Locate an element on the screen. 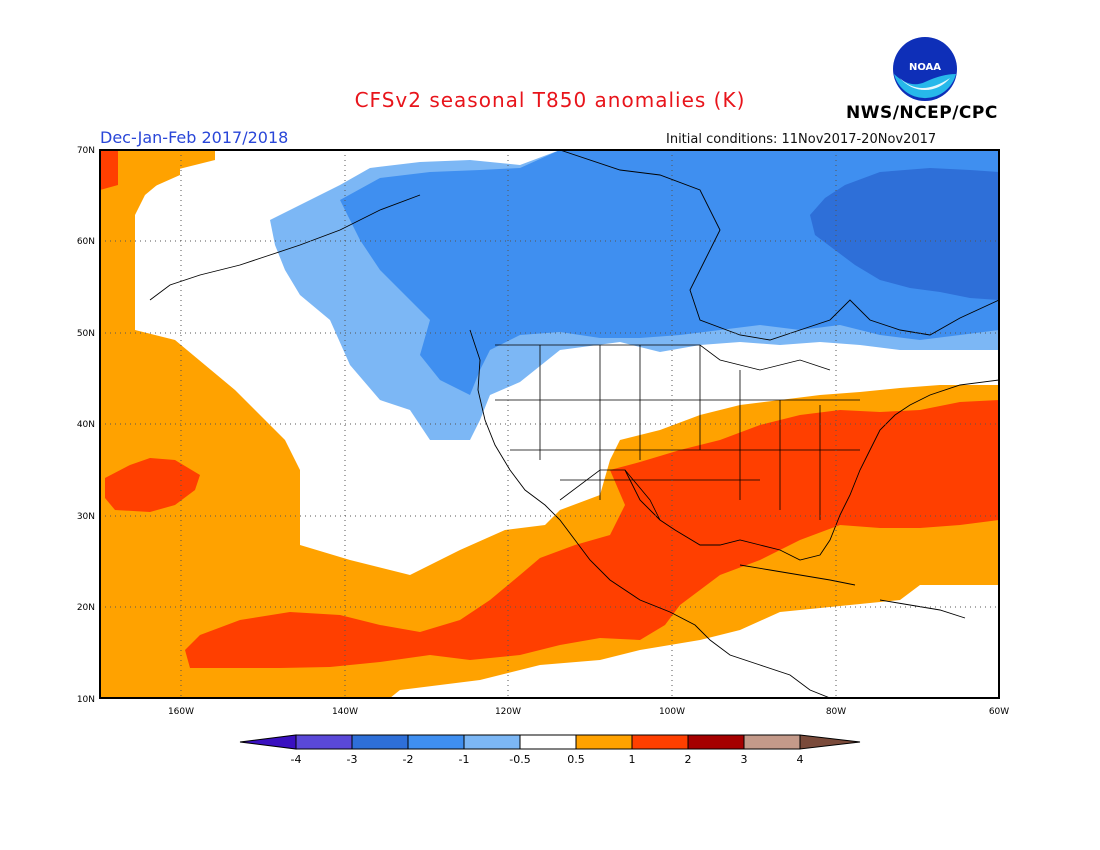  lon-label: 160W is located at coordinates (181, 712).